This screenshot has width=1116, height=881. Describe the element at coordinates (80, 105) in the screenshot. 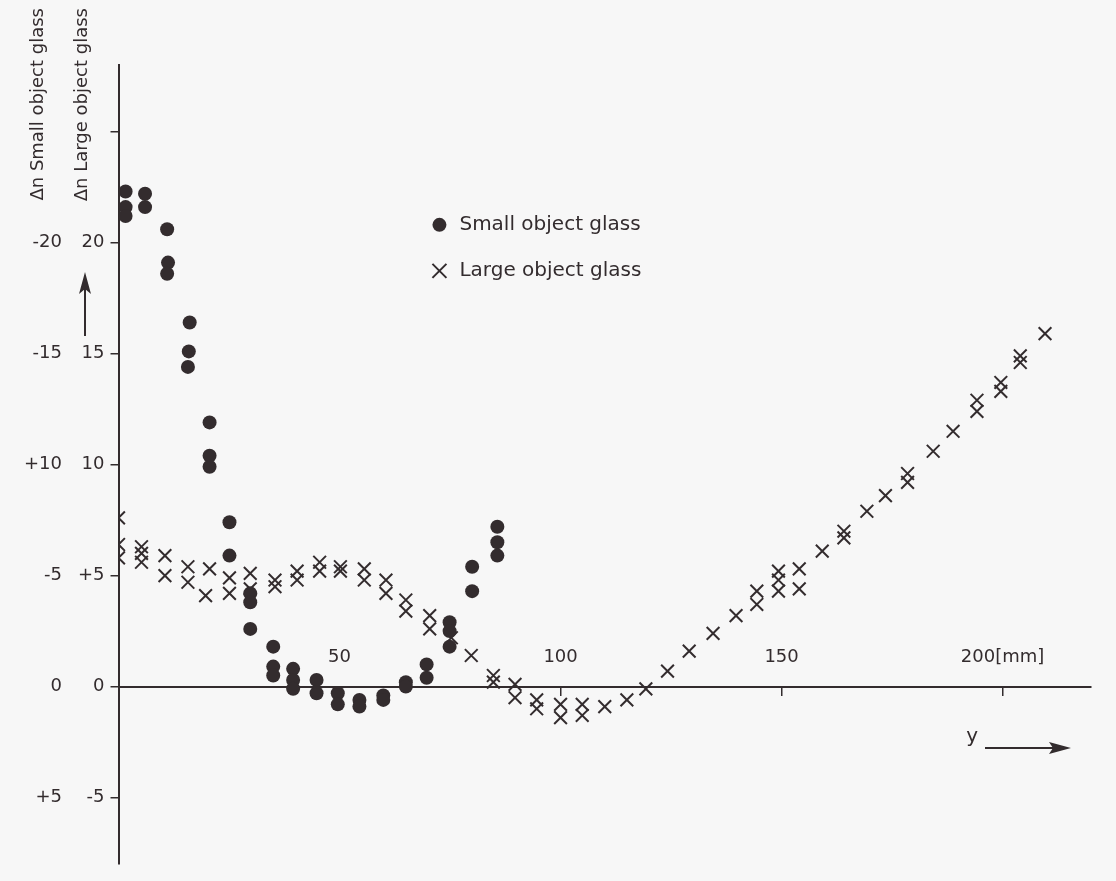

I see `y-axis-title: Δn Large object glass` at that location.